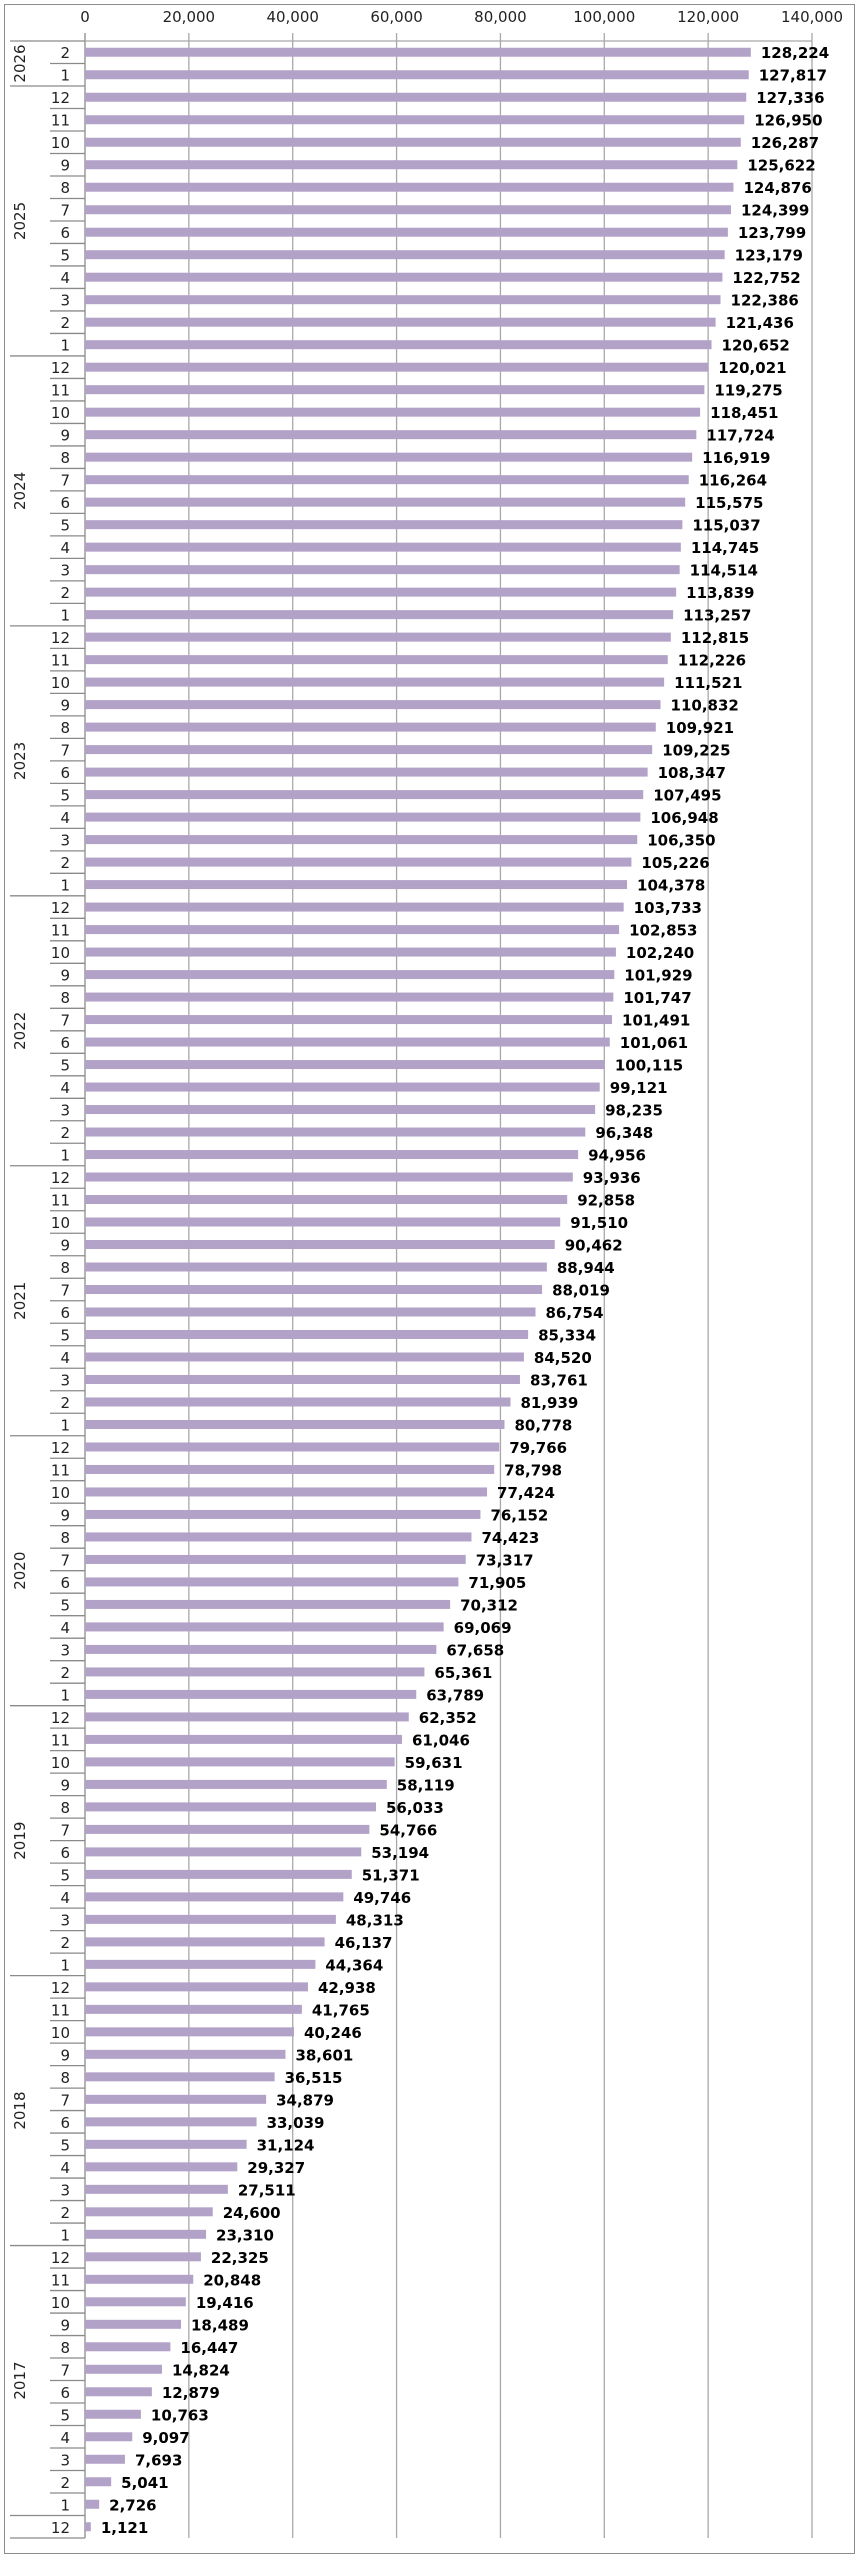  Describe the element at coordinates (658, 976) in the screenshot. I see `data-label: 101,929` at that location.